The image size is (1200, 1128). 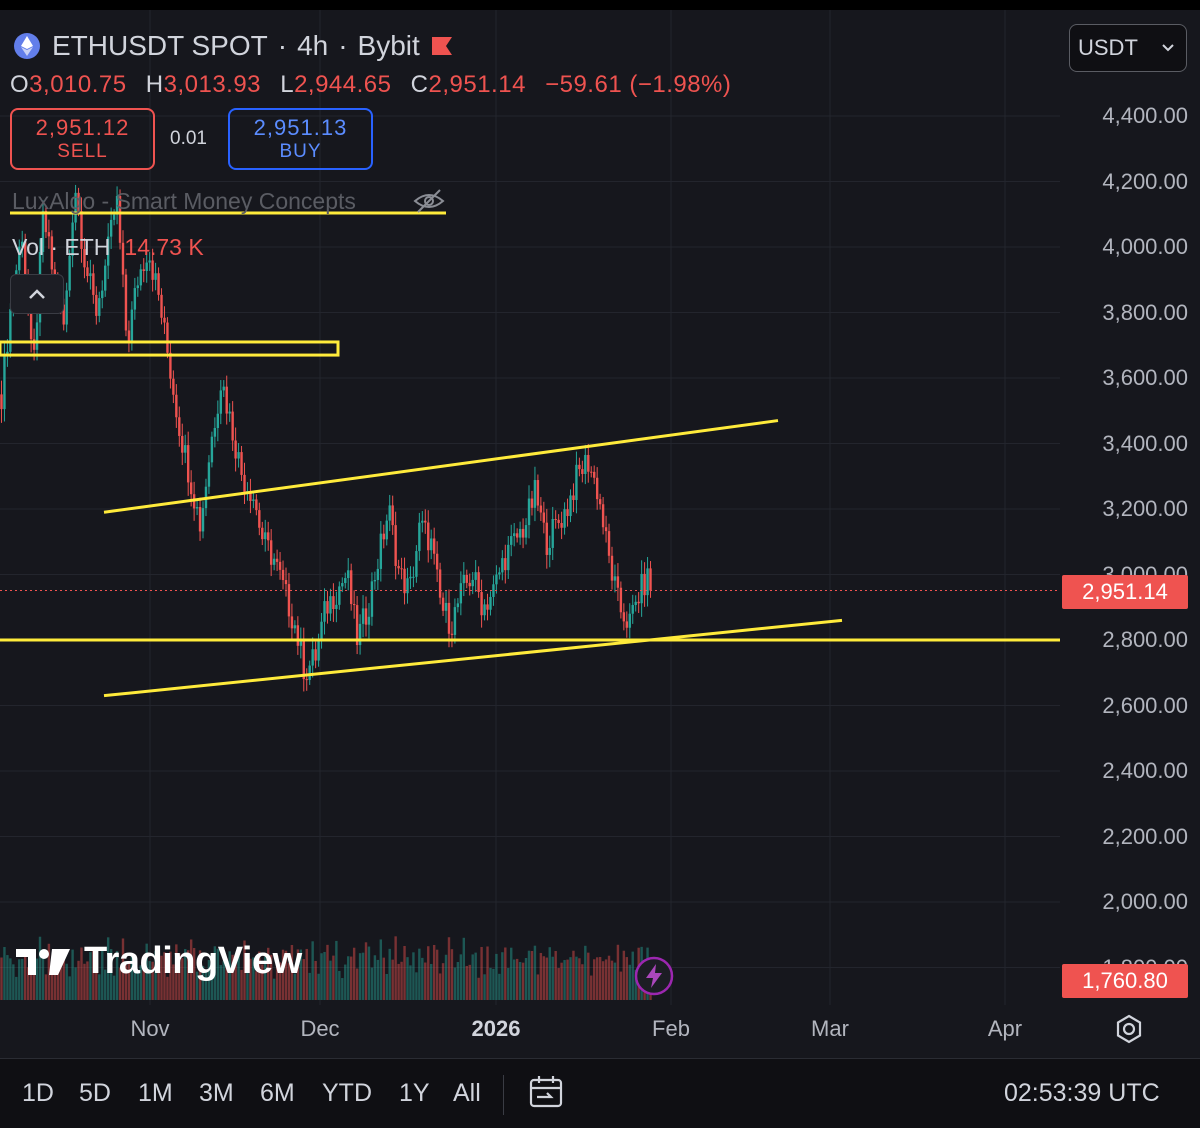 What do you see at coordinates (467, 1093) in the screenshot?
I see `range-button-all: All` at bounding box center [467, 1093].